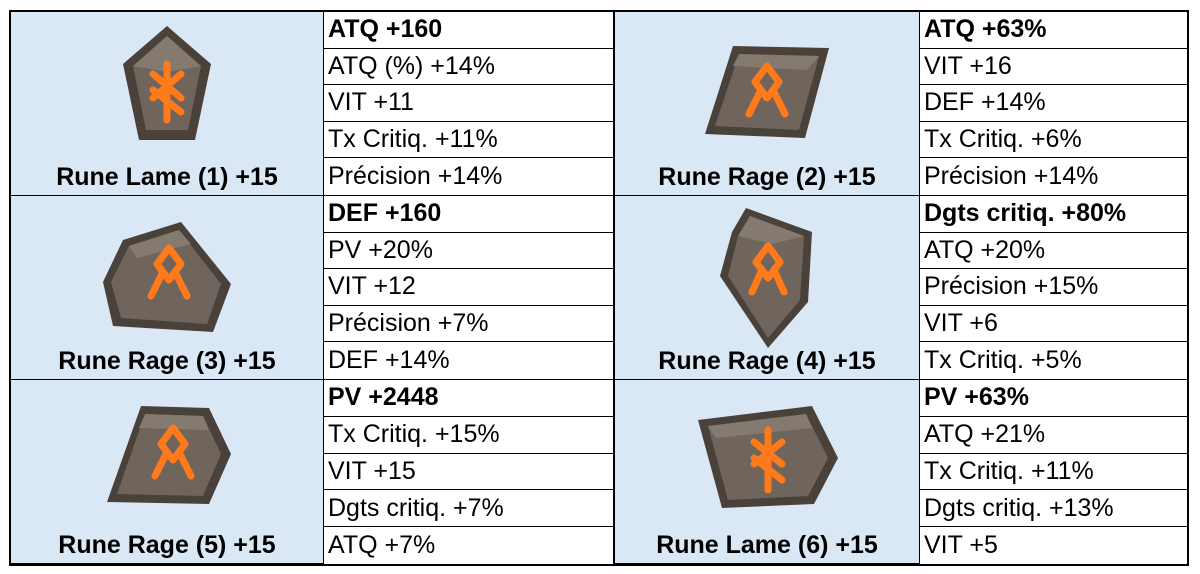 This screenshot has height=574, width=1200. What do you see at coordinates (1003, 360) in the screenshot?
I see `sub-stat: Tx Critiq. +5%` at bounding box center [1003, 360].